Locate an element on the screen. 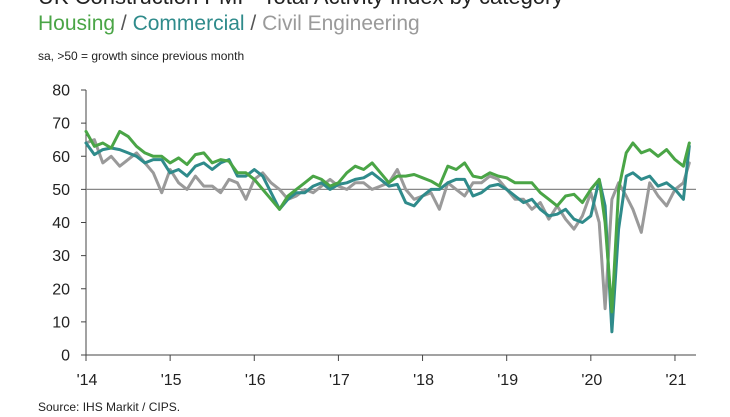  legend-item-housing: Housing is located at coordinates (77, 23).